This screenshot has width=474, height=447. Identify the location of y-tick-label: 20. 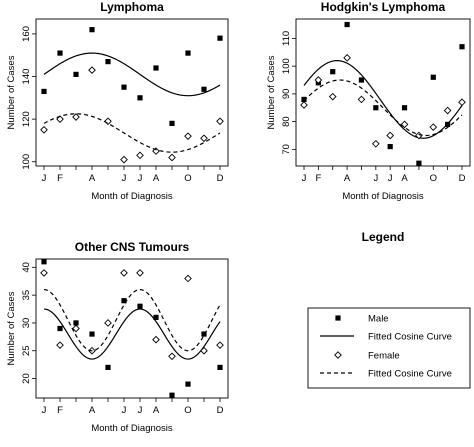
(26, 378).